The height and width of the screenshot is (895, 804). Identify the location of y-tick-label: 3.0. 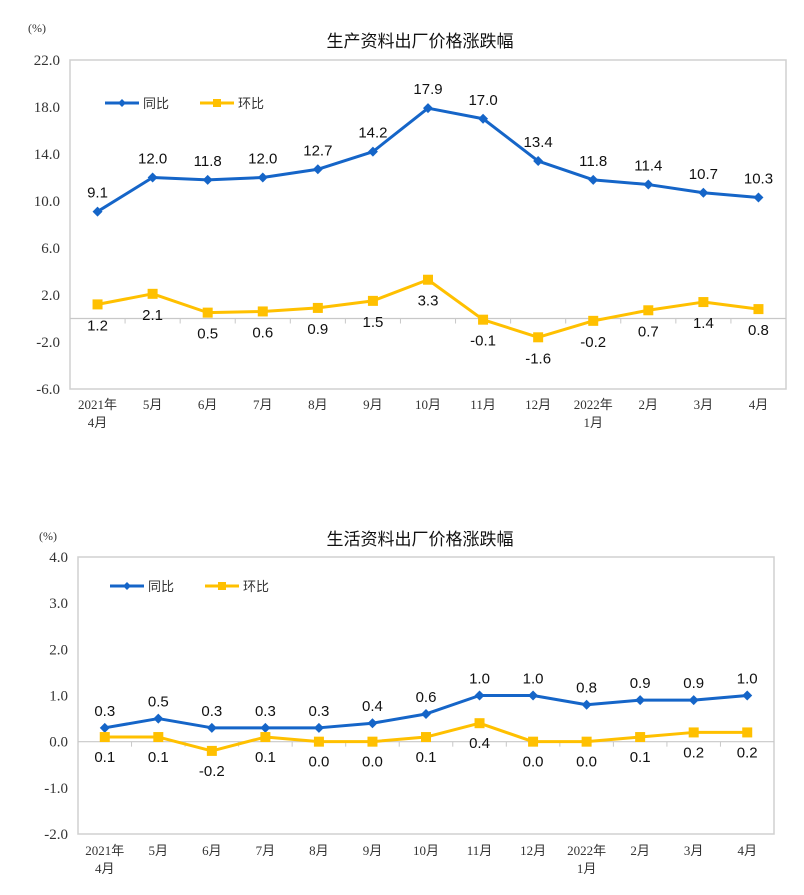
(58, 604).